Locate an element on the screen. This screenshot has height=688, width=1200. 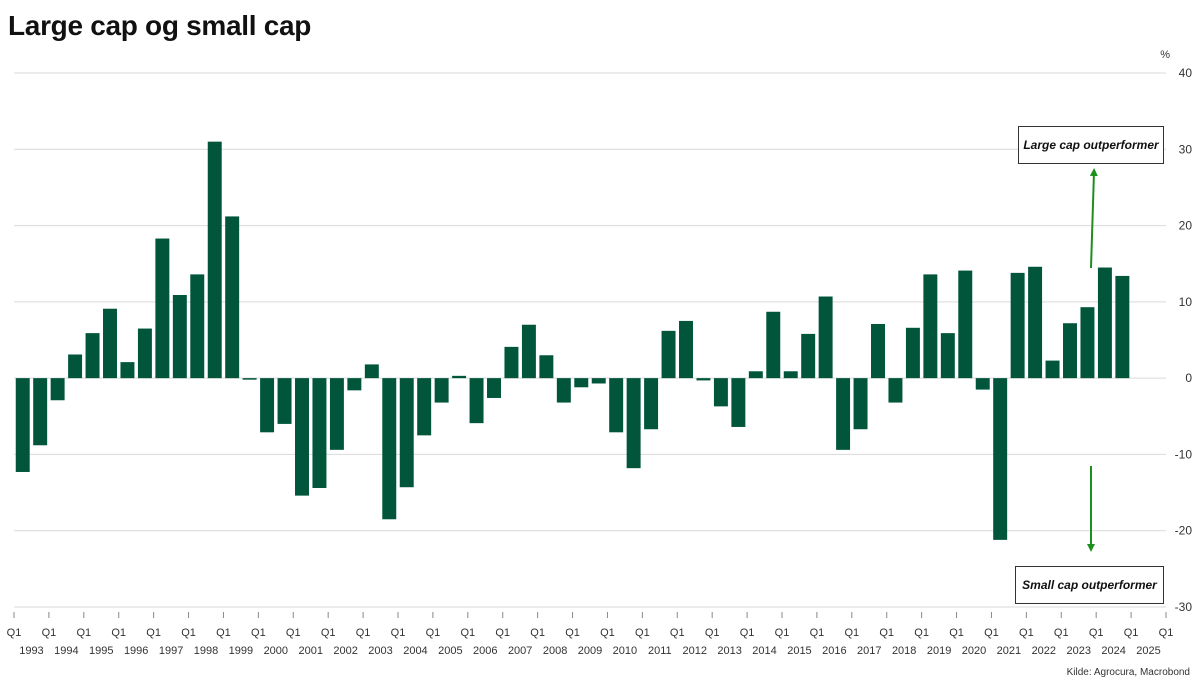
y-tick-label: -20 is located at coordinates (1184, 531).